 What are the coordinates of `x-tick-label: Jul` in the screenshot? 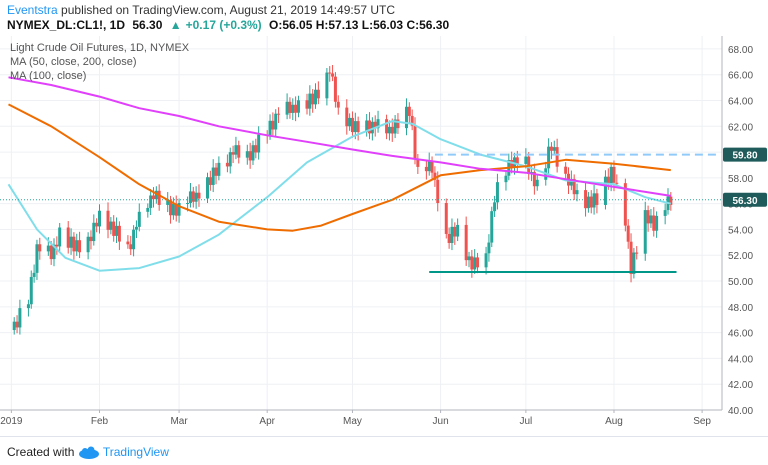 It's located at (525, 421).